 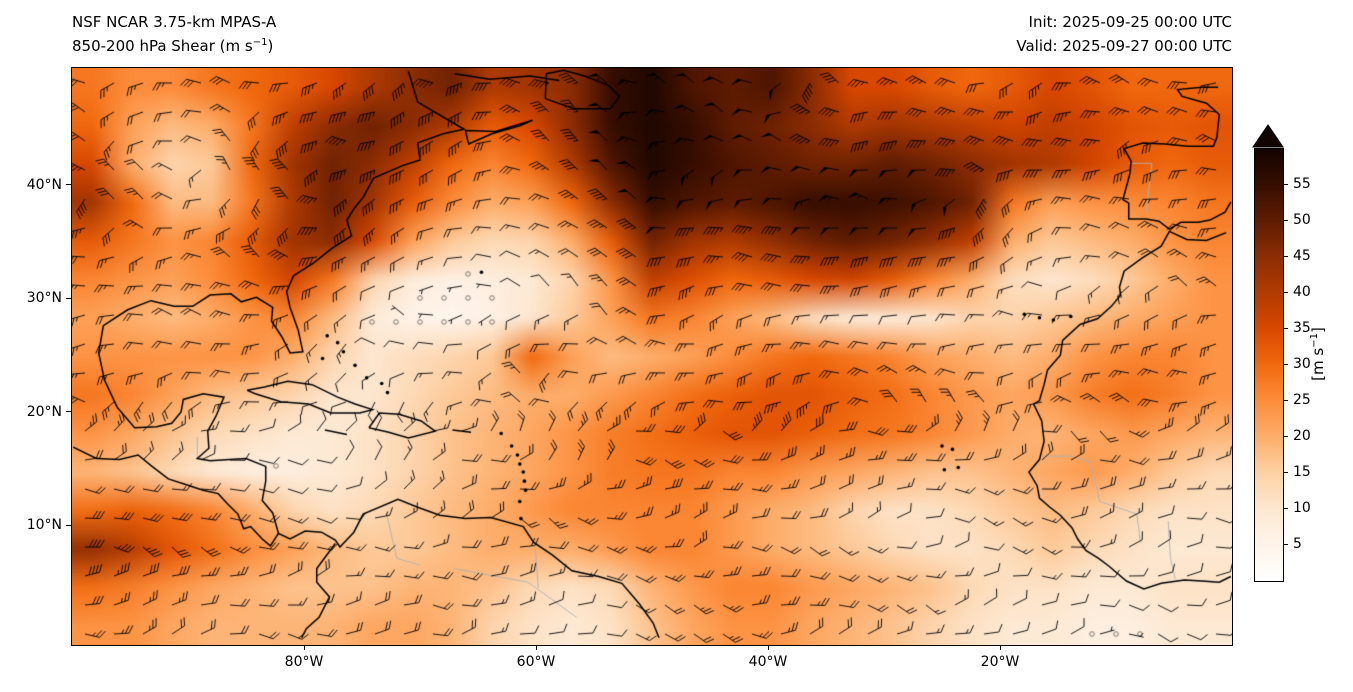 I want to click on colorbar-extend-arrow, so click(x=1268, y=138).